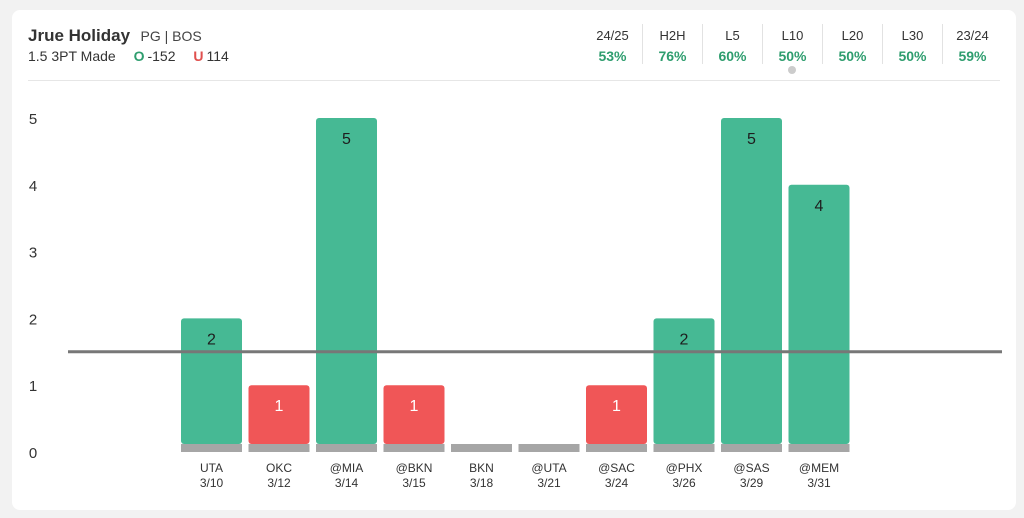  What do you see at coordinates (672, 44) in the screenshot?
I see `stat-tab-h2h: H2H 76%` at bounding box center [672, 44].